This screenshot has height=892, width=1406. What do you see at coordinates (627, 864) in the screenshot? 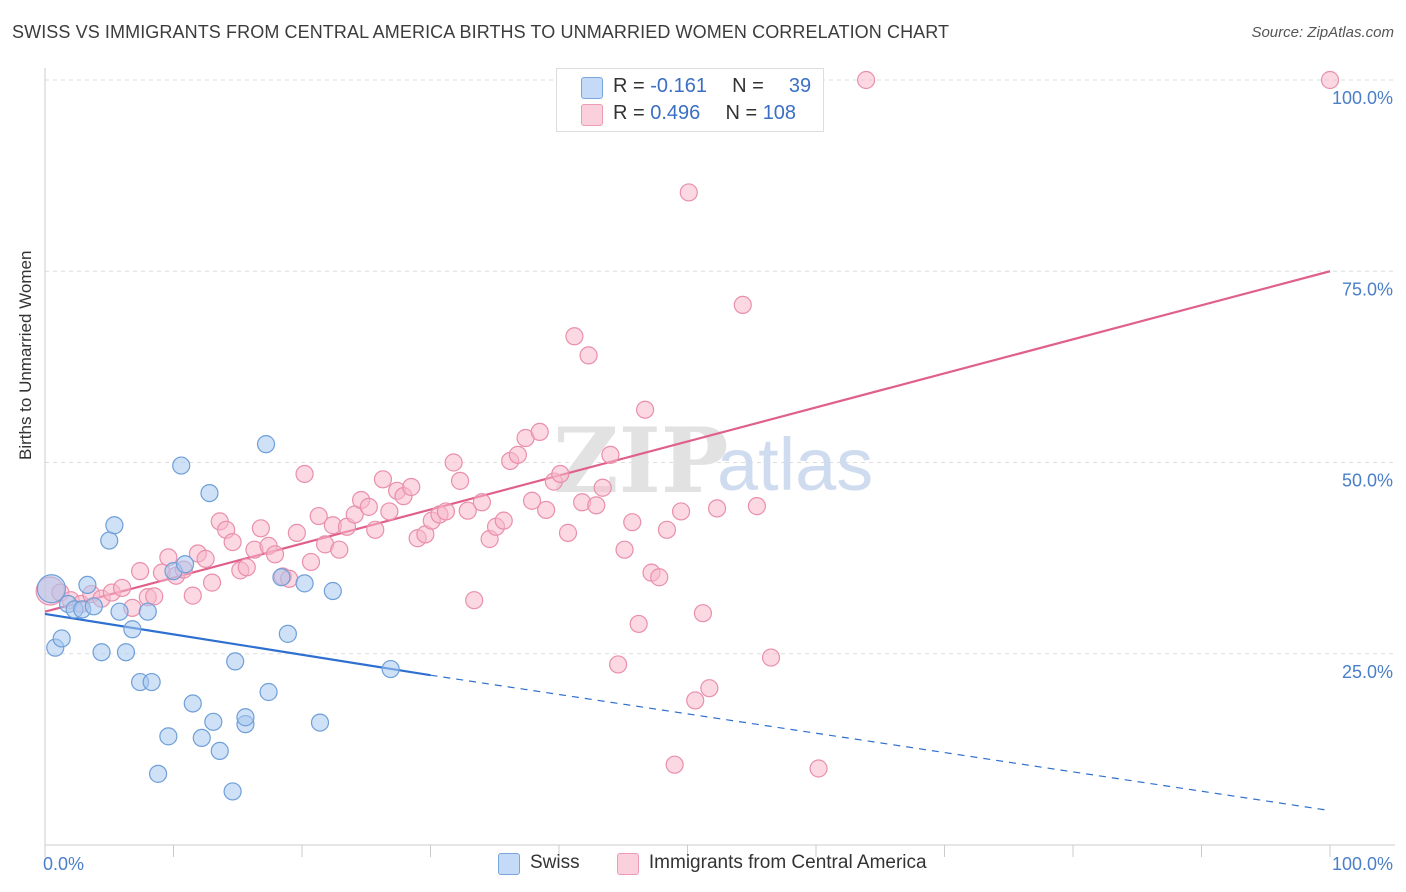
I see `immigrants-legend-swatch` at bounding box center [627, 864].